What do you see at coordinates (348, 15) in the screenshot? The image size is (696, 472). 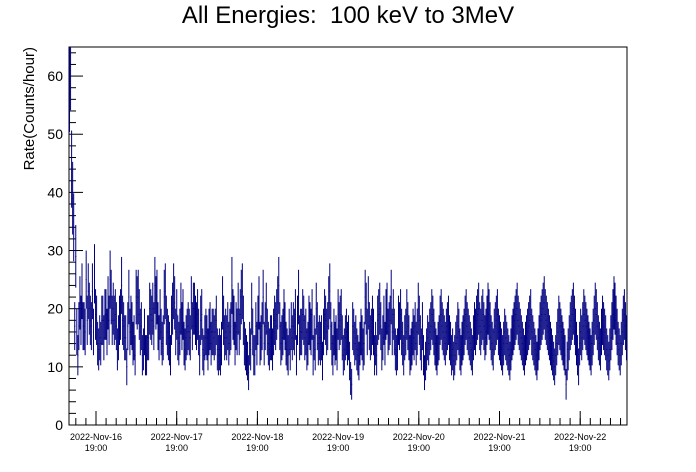 I see `chart-title: All Energies: 100 keV to 3MeV` at bounding box center [348, 15].